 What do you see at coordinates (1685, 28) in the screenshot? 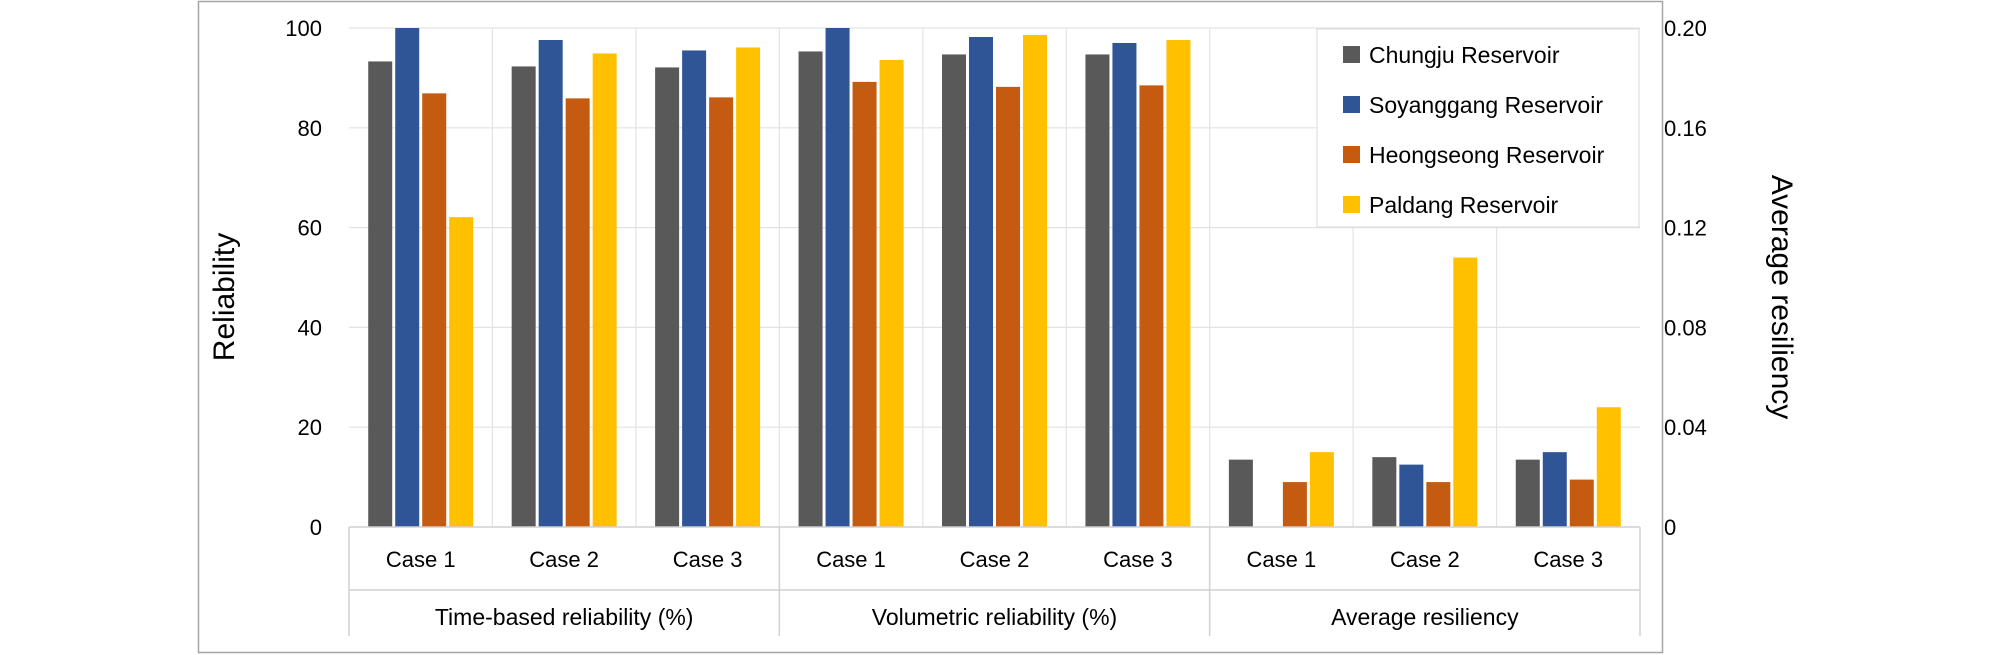
I see `right-tick-label: 0.20` at bounding box center [1685, 28].